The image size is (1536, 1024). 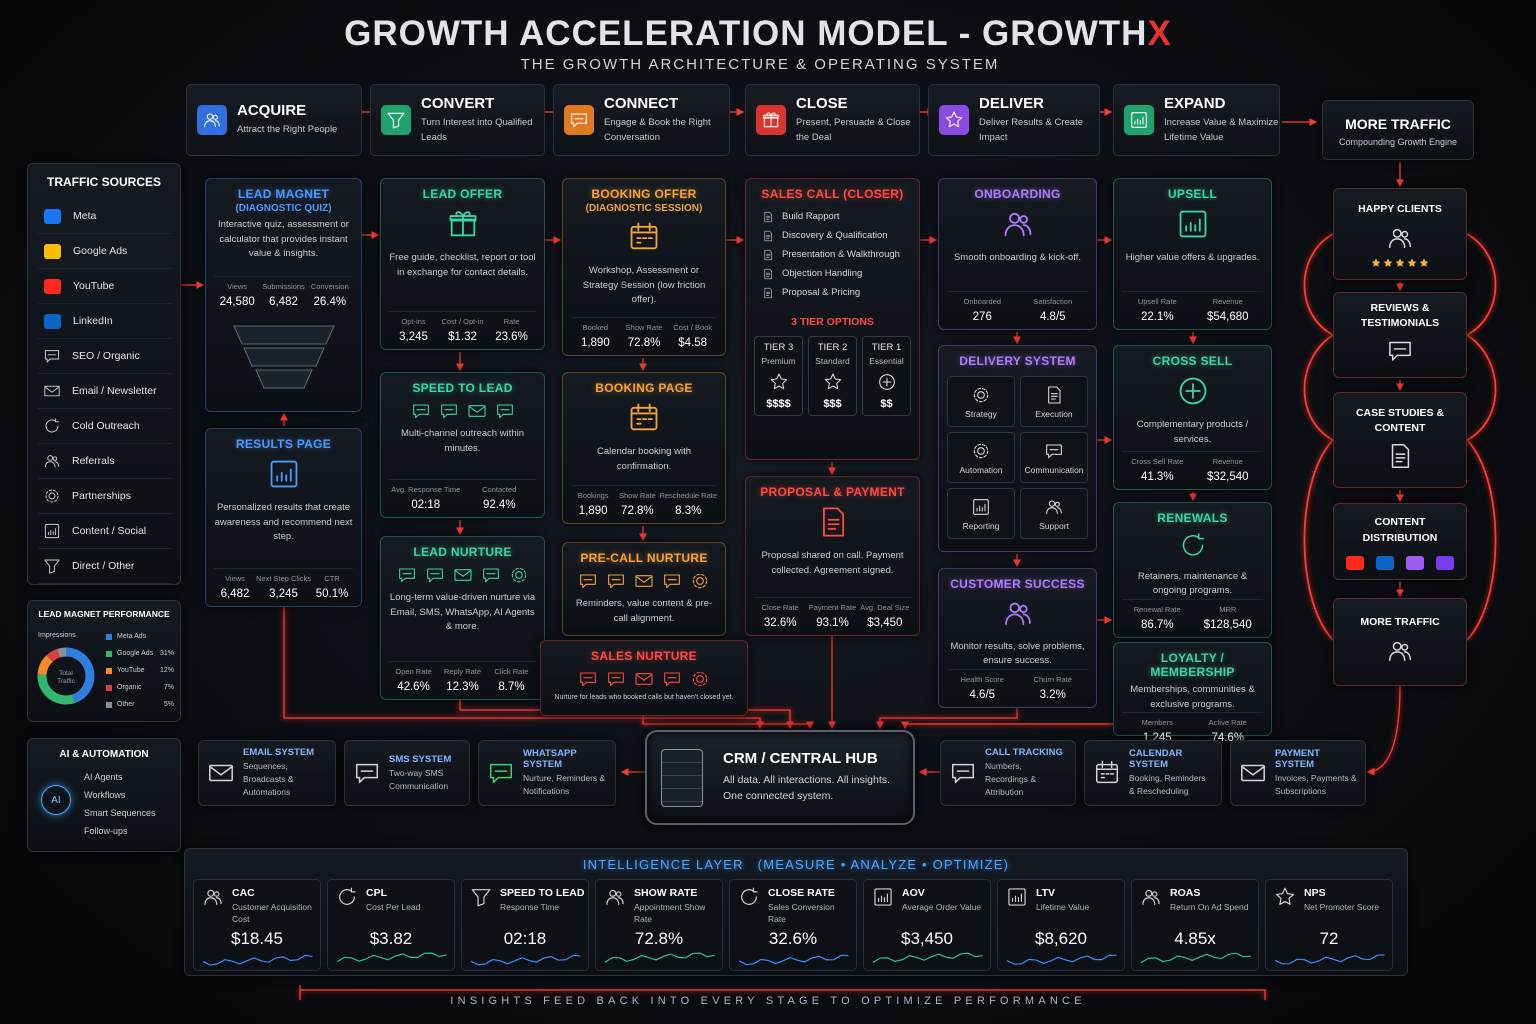 I want to click on check-item: Objection Handling, so click(x=822, y=273).